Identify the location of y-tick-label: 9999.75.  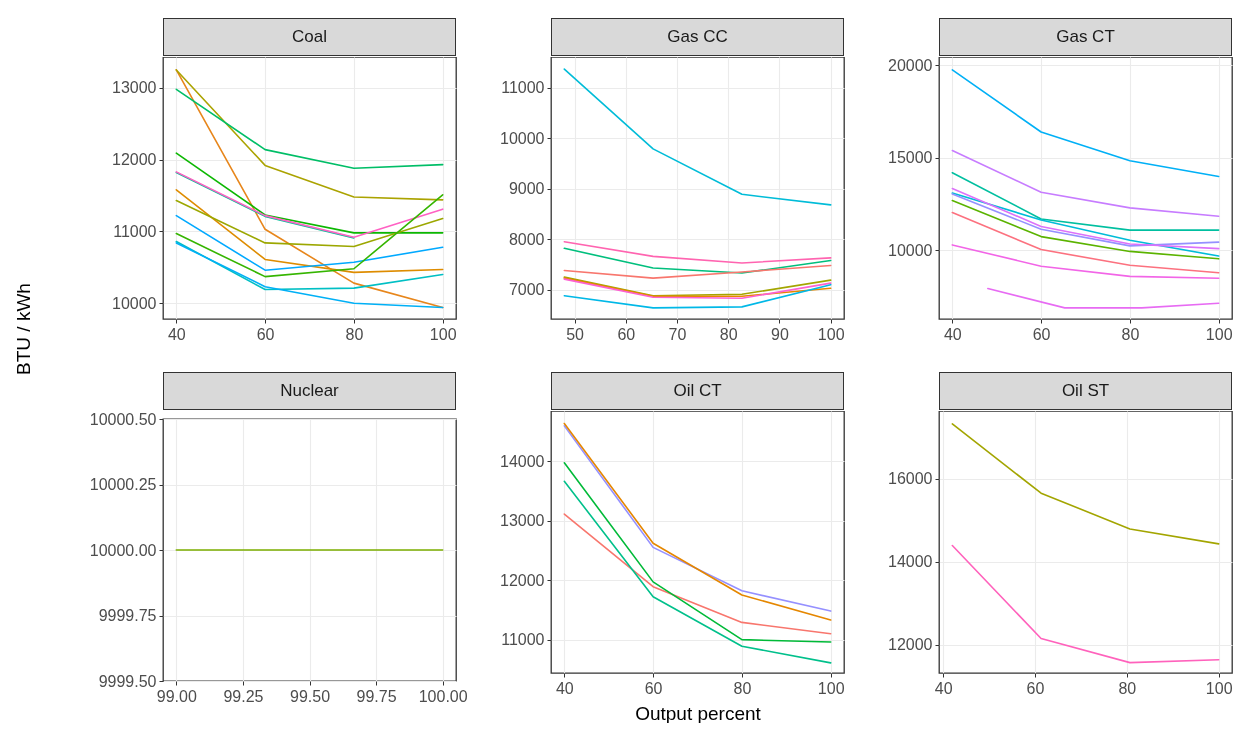
(127, 615).